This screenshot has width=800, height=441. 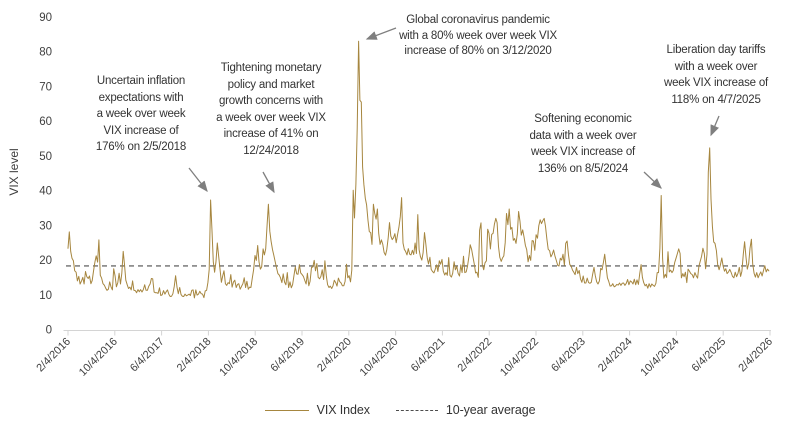 What do you see at coordinates (428, 355) in the screenshot?
I see `x-tick-label: 6/4/2021` at bounding box center [428, 355].